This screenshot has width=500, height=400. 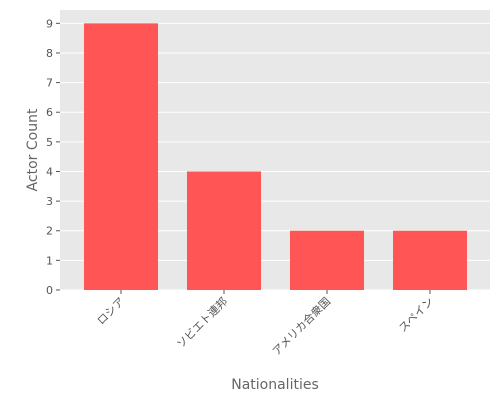 What do you see at coordinates (49, 23) in the screenshot?
I see `y-tick-label: 9` at bounding box center [49, 23].